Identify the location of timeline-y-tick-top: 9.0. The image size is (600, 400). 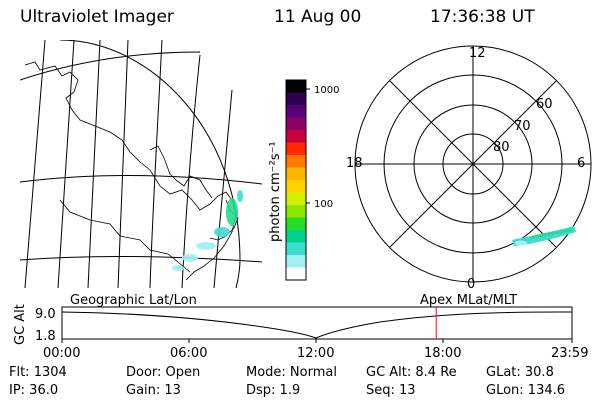
(45, 314).